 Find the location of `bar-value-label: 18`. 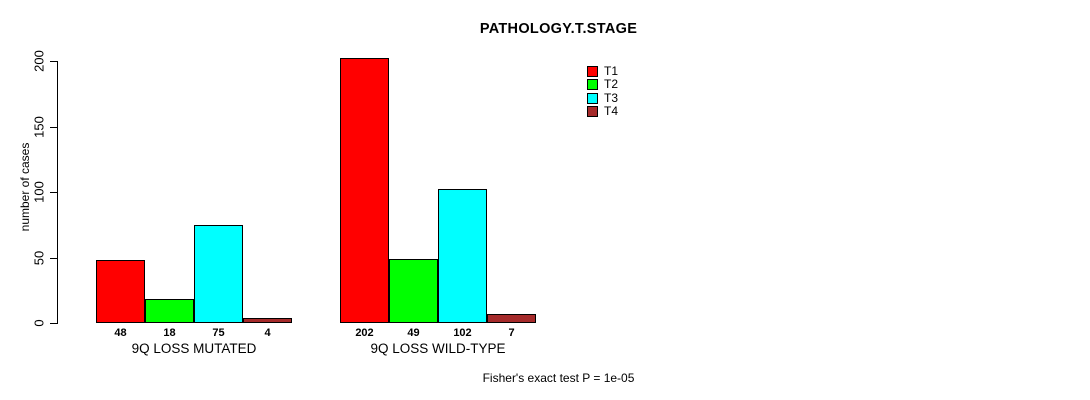

bar-value-label: 18 is located at coordinates (169, 333).